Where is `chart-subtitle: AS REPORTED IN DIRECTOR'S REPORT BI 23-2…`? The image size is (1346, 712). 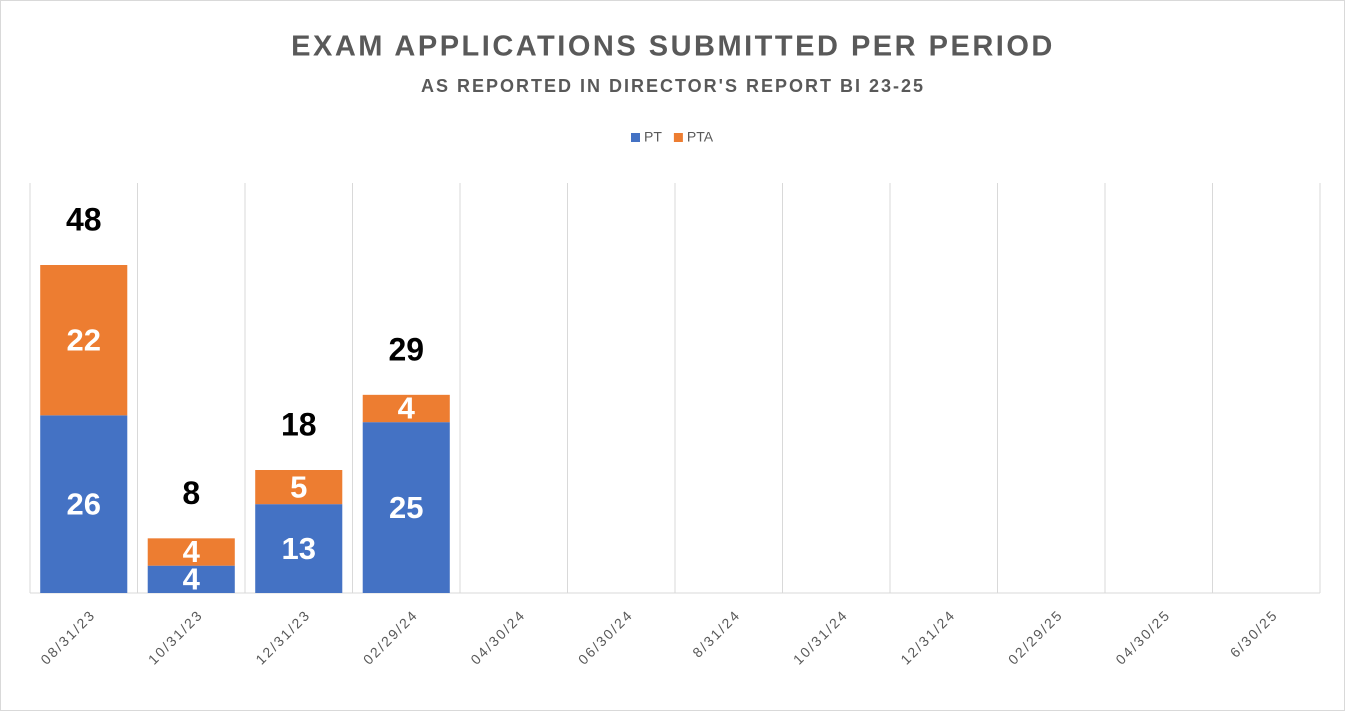 chart-subtitle: AS REPORTED IN DIRECTOR'S REPORT BI 23-2… is located at coordinates (673, 86).